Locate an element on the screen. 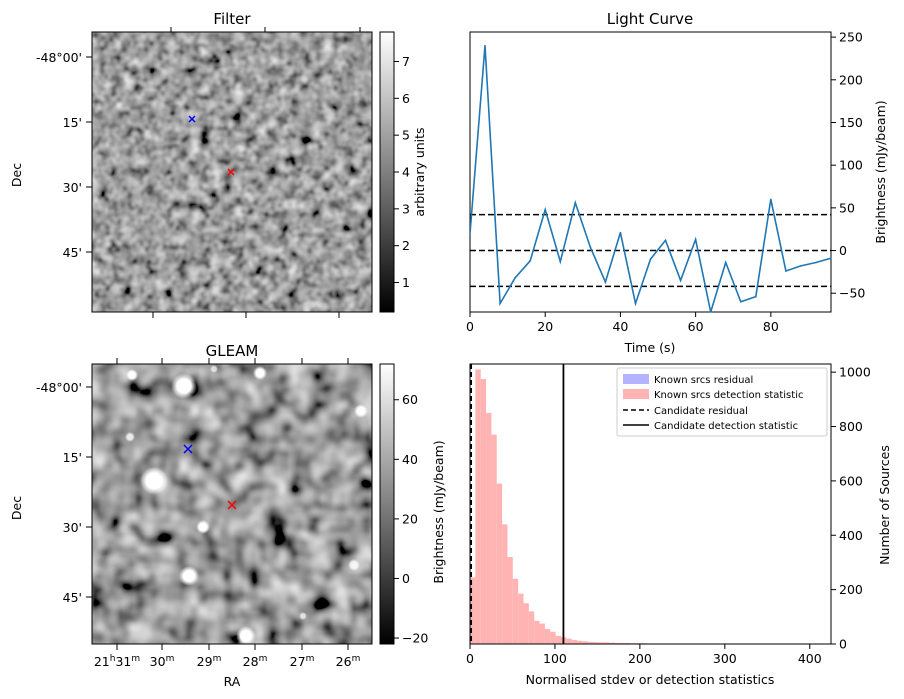 The height and width of the screenshot is (699, 904). gleam-colorbar-tick-label: 60 is located at coordinates (410, 399).